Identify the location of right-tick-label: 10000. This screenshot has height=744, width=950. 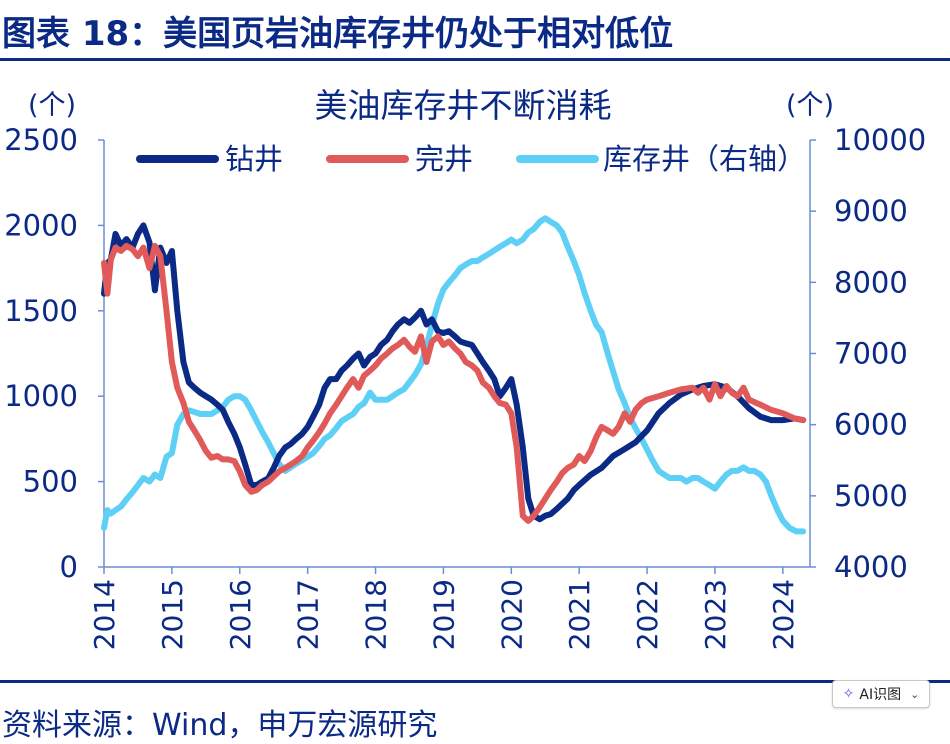
(880, 140).